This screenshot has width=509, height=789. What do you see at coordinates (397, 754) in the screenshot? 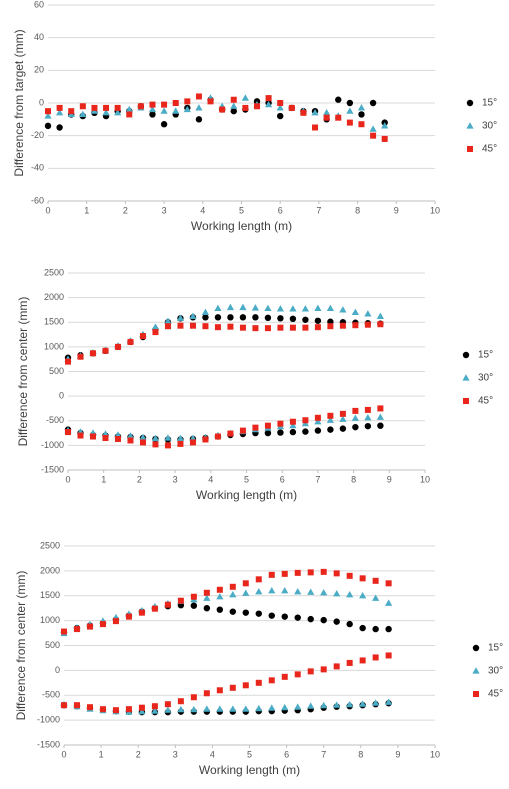
I see `x-tick-label: 9` at bounding box center [397, 754].